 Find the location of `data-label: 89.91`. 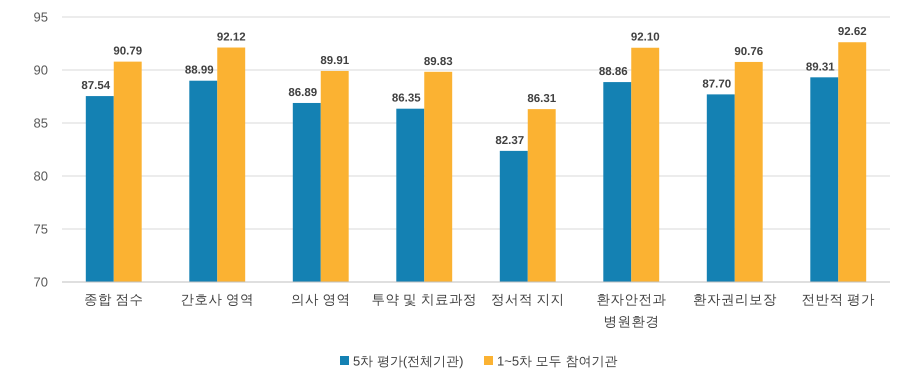

data-label: 89.91 is located at coordinates (335, 60).